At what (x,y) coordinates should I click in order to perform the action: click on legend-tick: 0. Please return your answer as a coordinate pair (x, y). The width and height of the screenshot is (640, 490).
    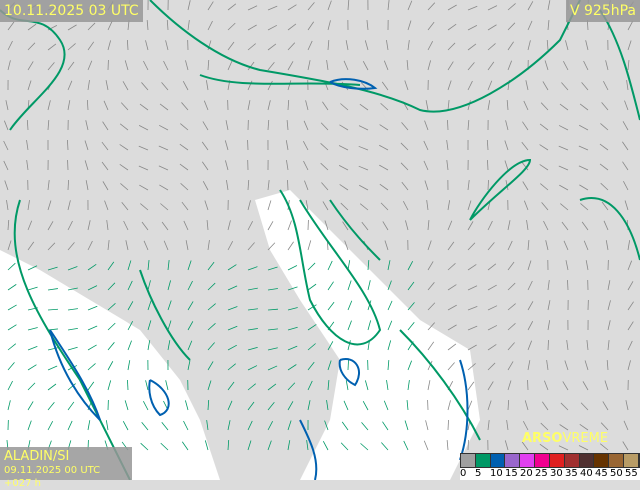
    Looking at the image, I should click on (467, 474).